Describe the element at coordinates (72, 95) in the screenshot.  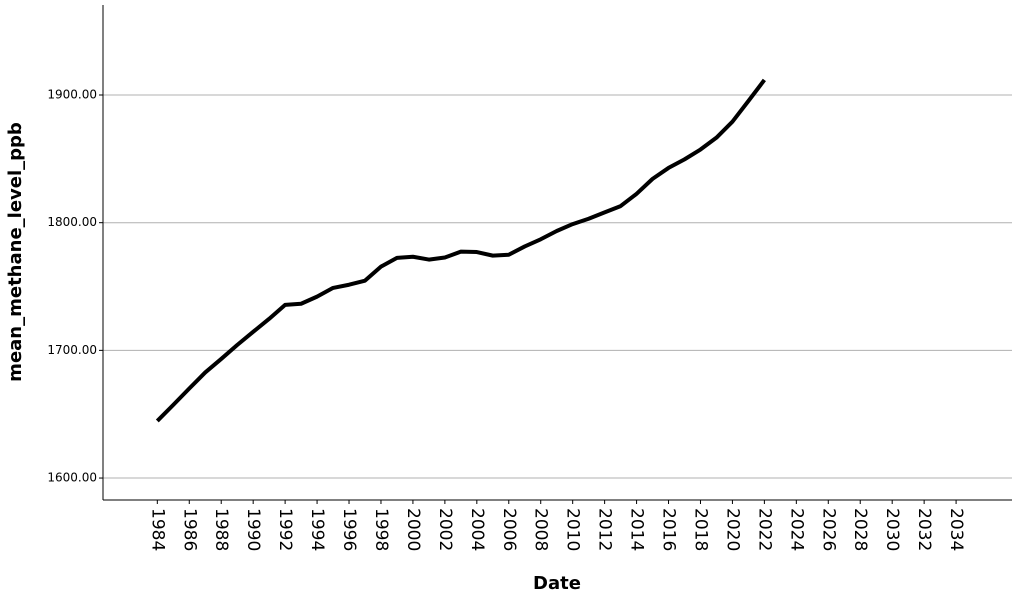
I see `y-tick-label: 1900.00` at that location.